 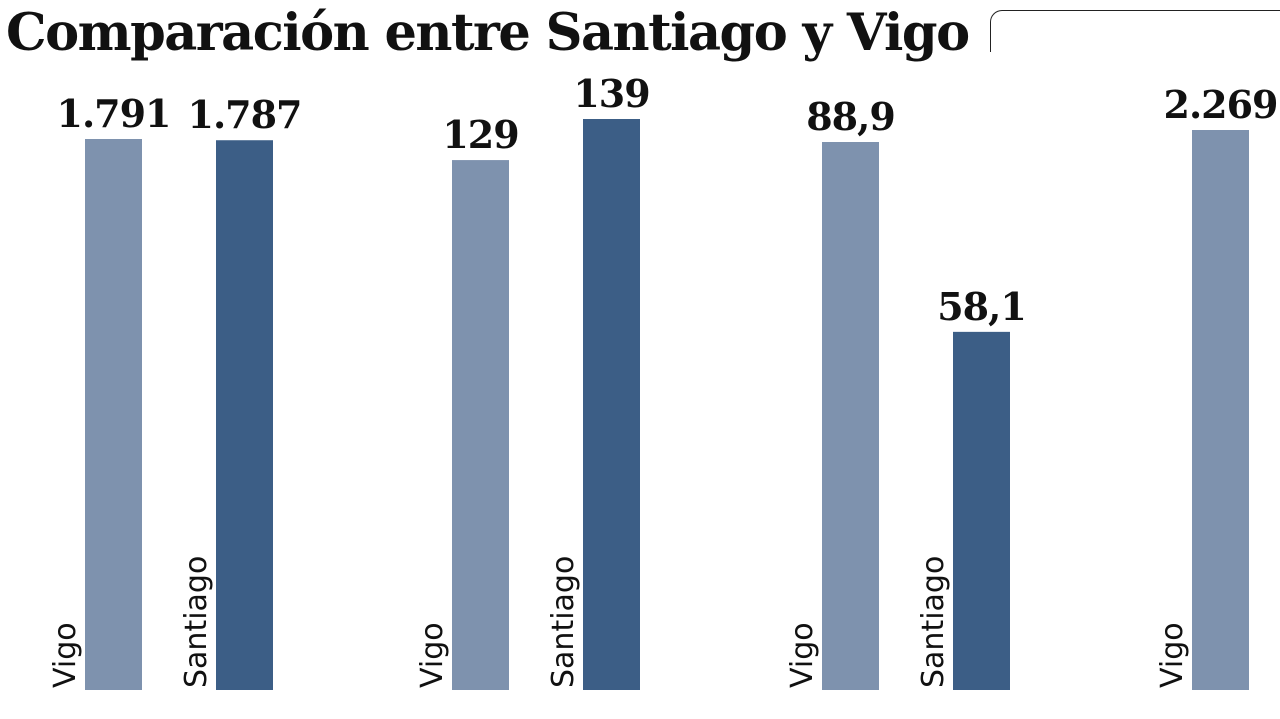 I want to click on bar-value-label: 2.269, so click(x=1221, y=104).